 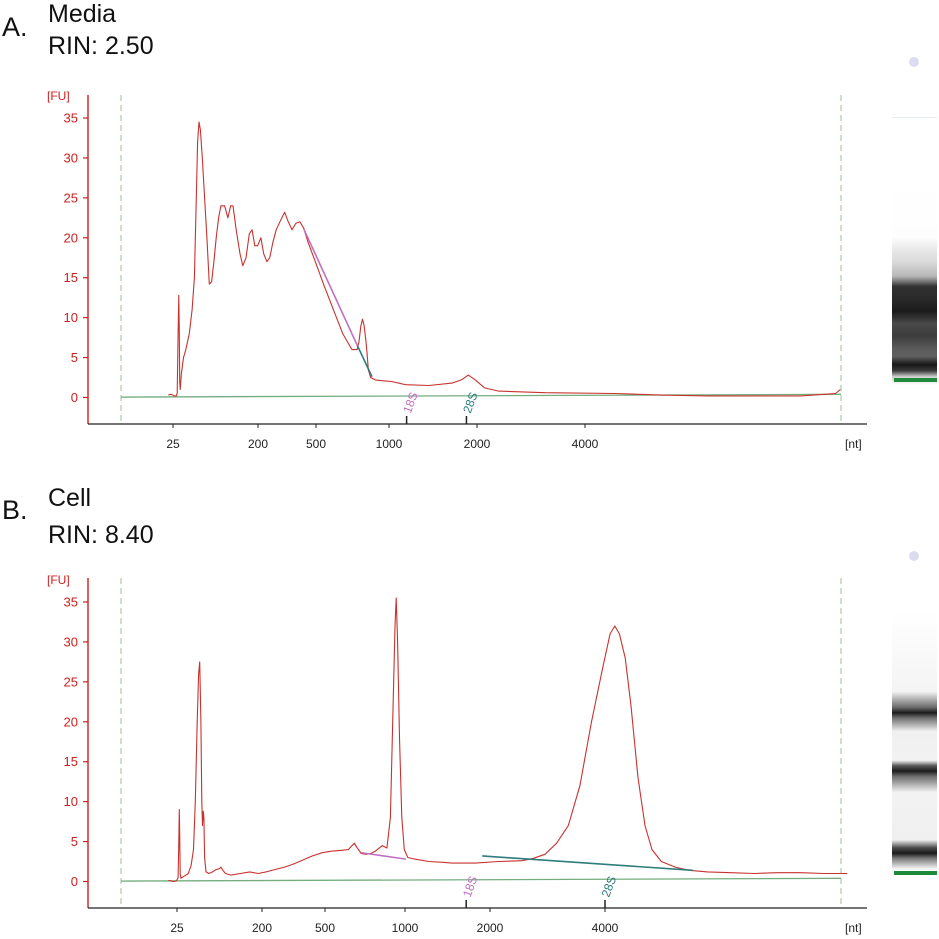 What do you see at coordinates (15, 27) in the screenshot?
I see `panel-a-letter: A.` at bounding box center [15, 27].